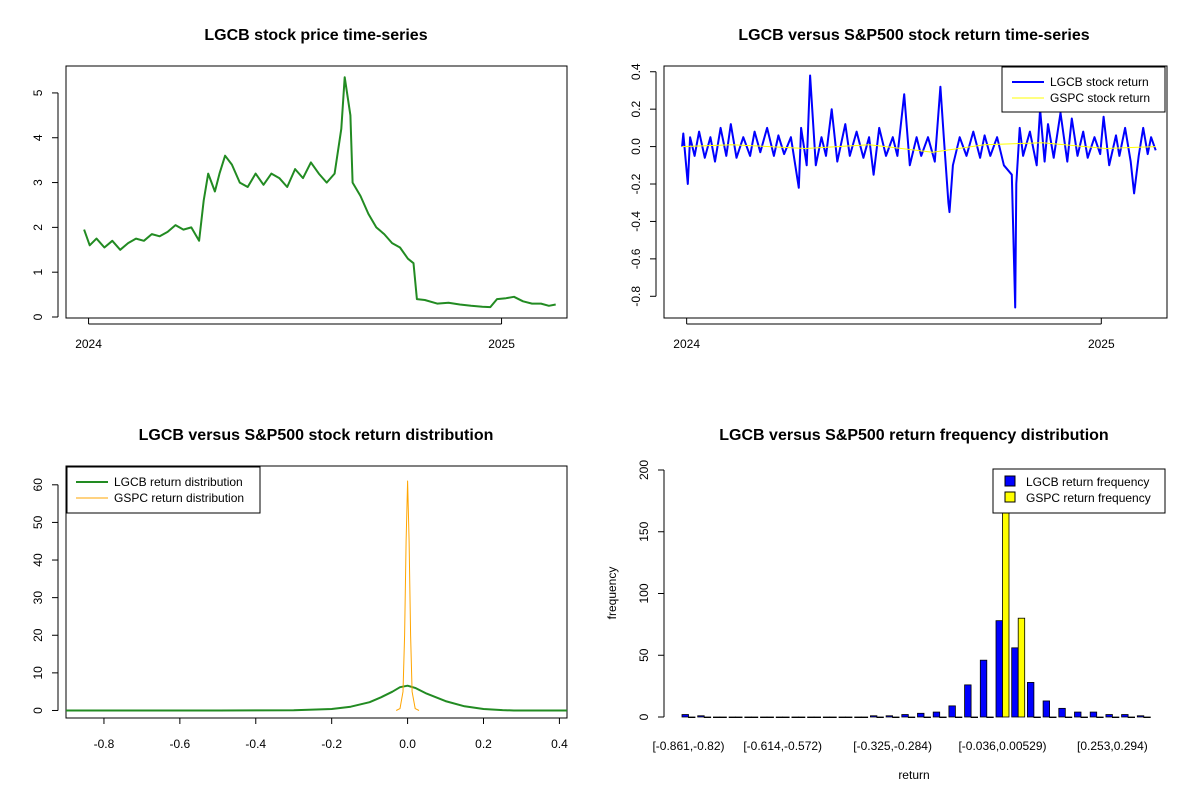  What do you see at coordinates (688, 746) in the screenshot?
I see `x-tick-label: [-0.861,-0.82)` at bounding box center [688, 746].